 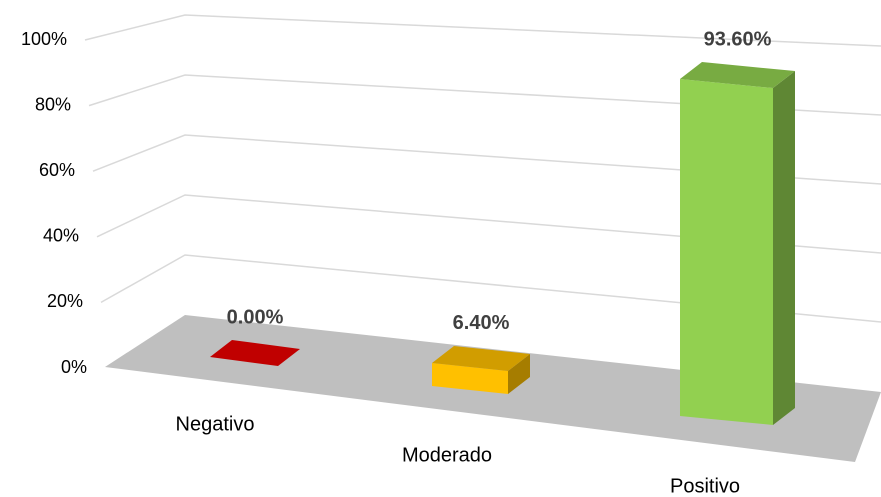 I want to click on x-tick-label: Positivo, so click(x=705, y=486).